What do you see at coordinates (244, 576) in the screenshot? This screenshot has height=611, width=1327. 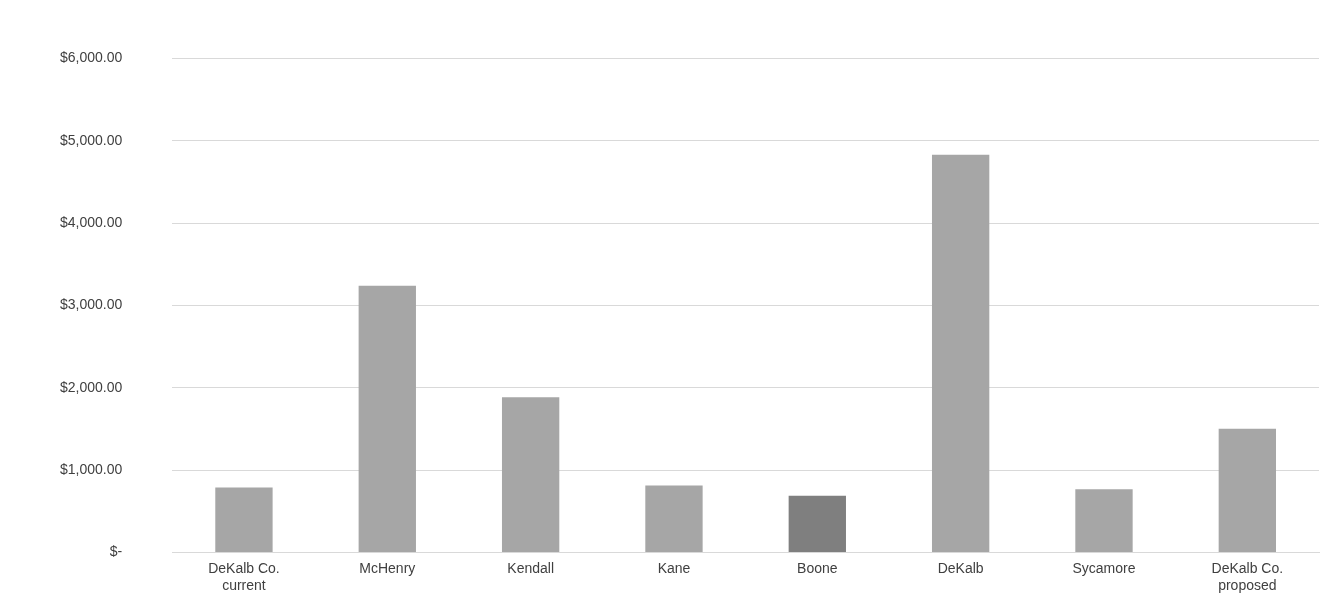 I see `x-tick-label: DeKalb Co. current` at bounding box center [244, 576].